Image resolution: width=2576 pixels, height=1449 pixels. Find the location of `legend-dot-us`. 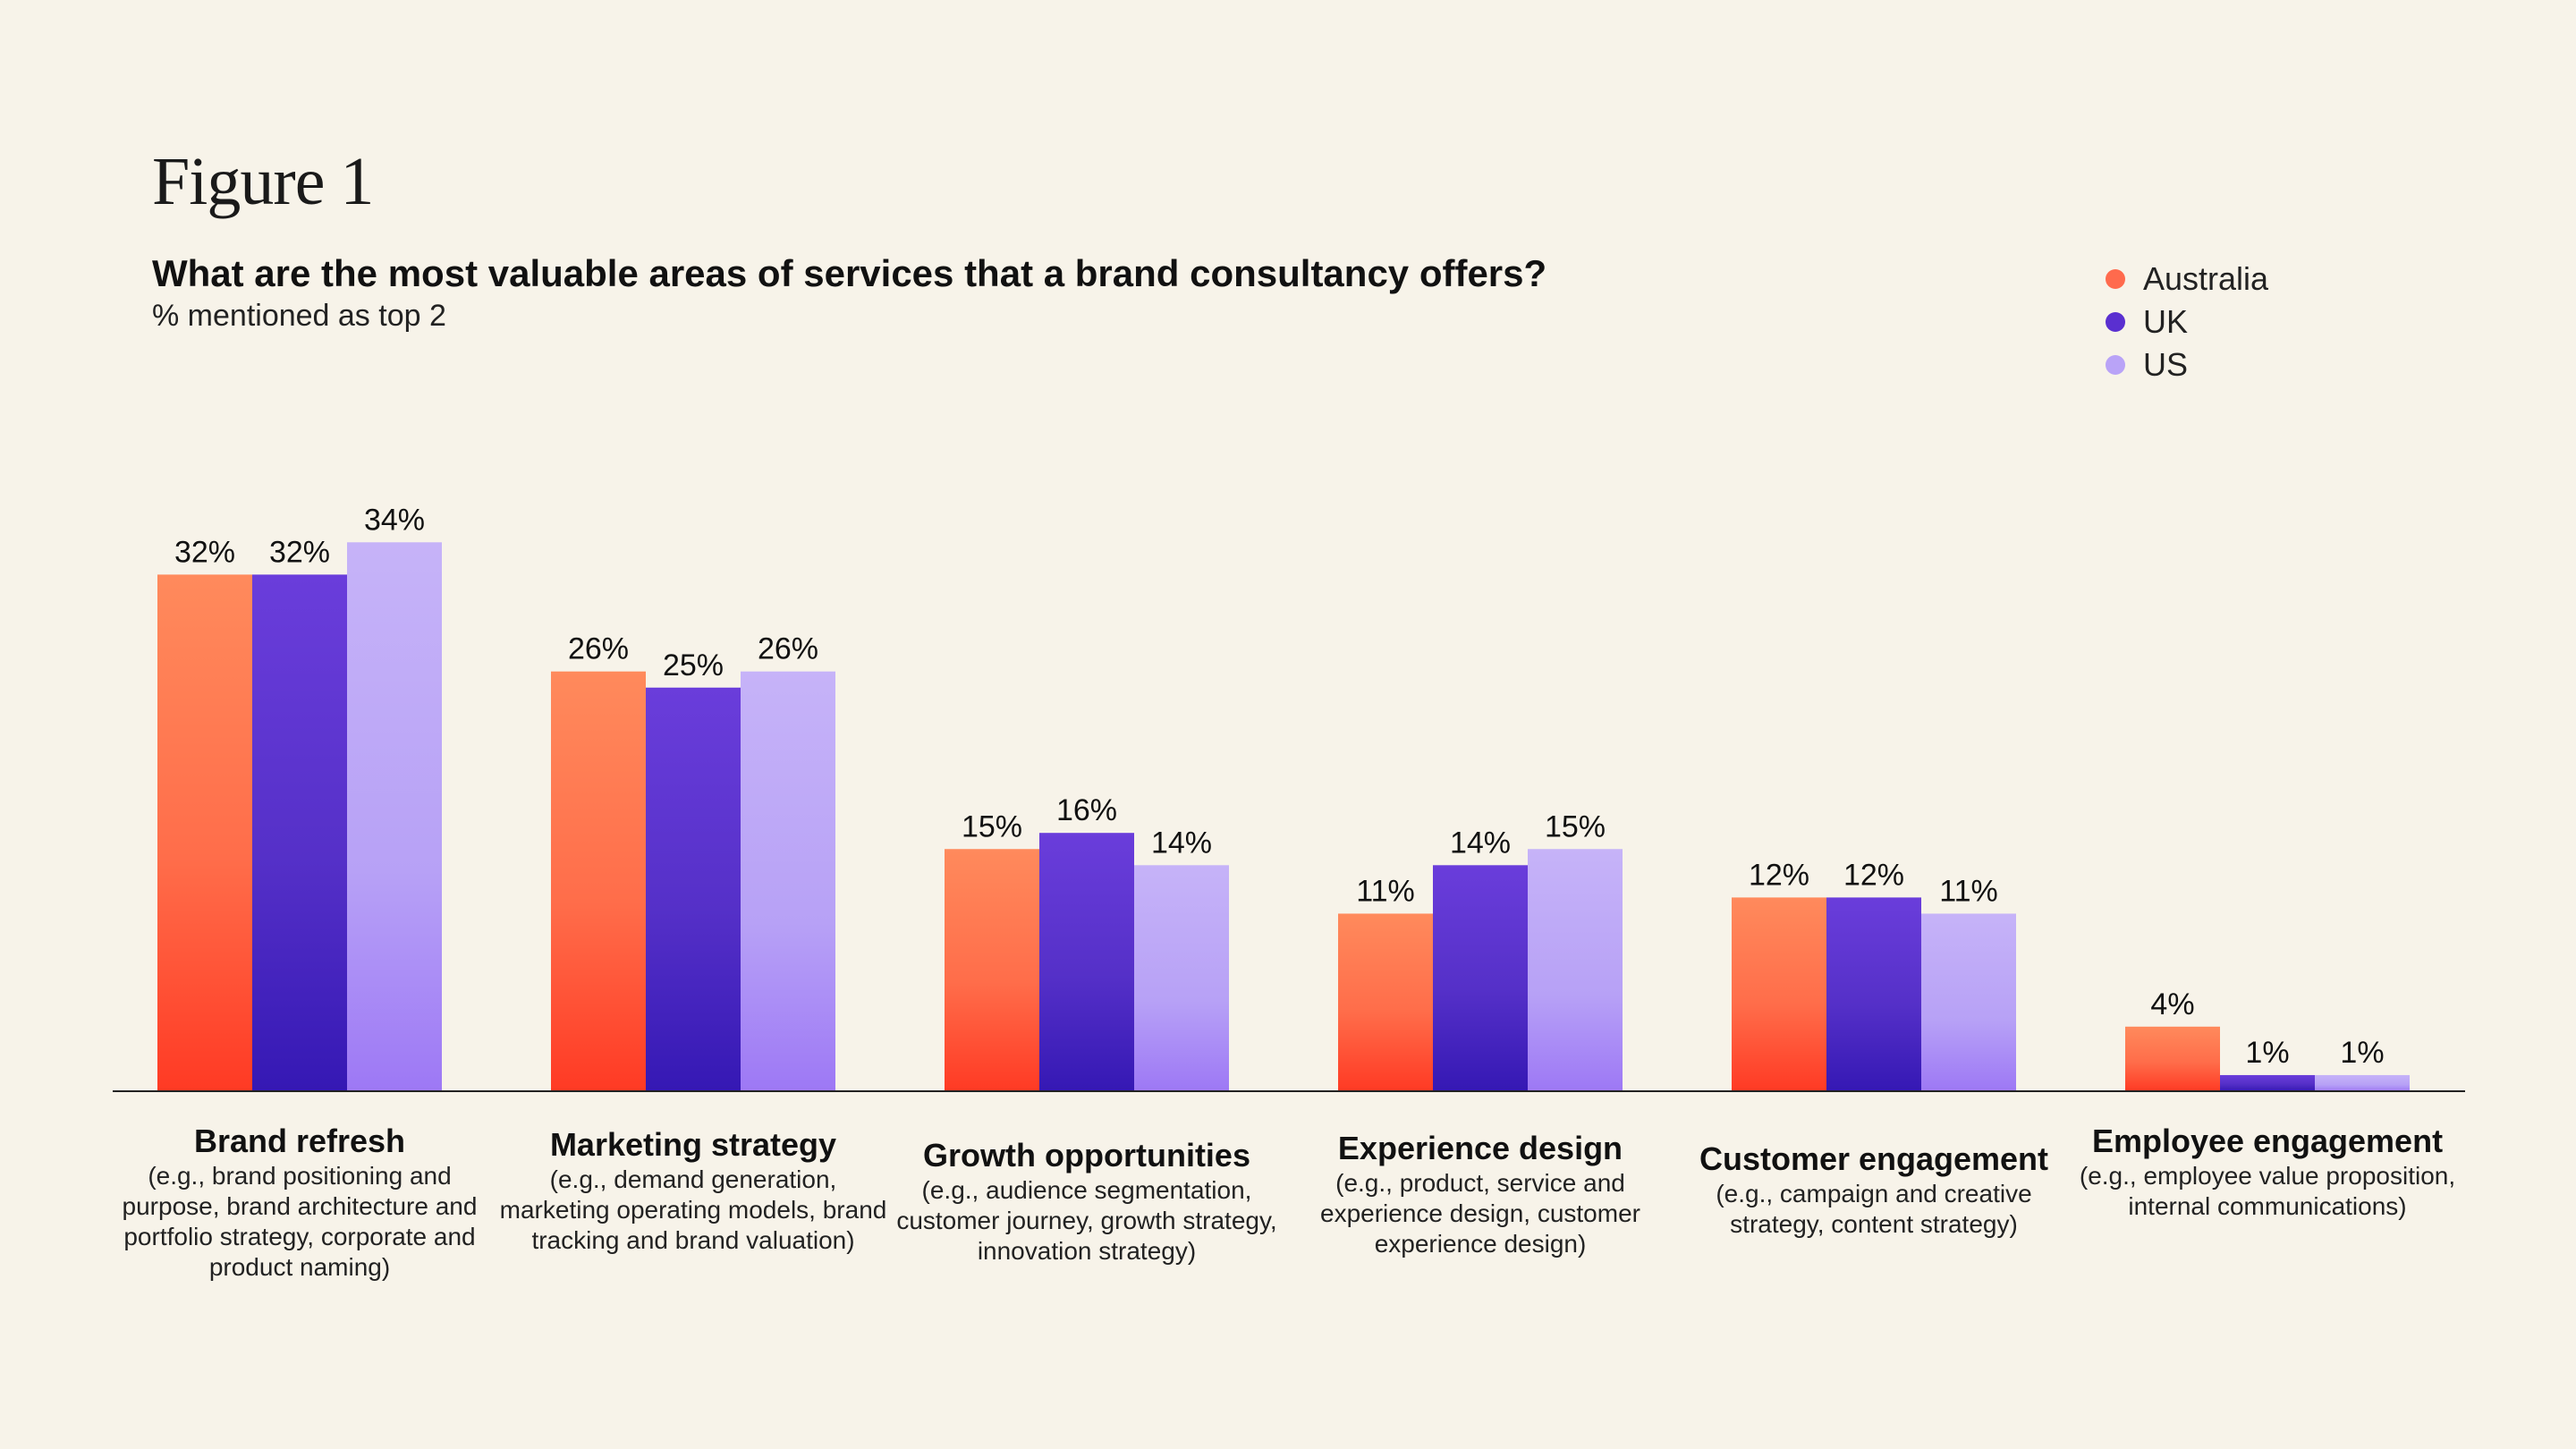

legend-dot-us is located at coordinates (2115, 365).